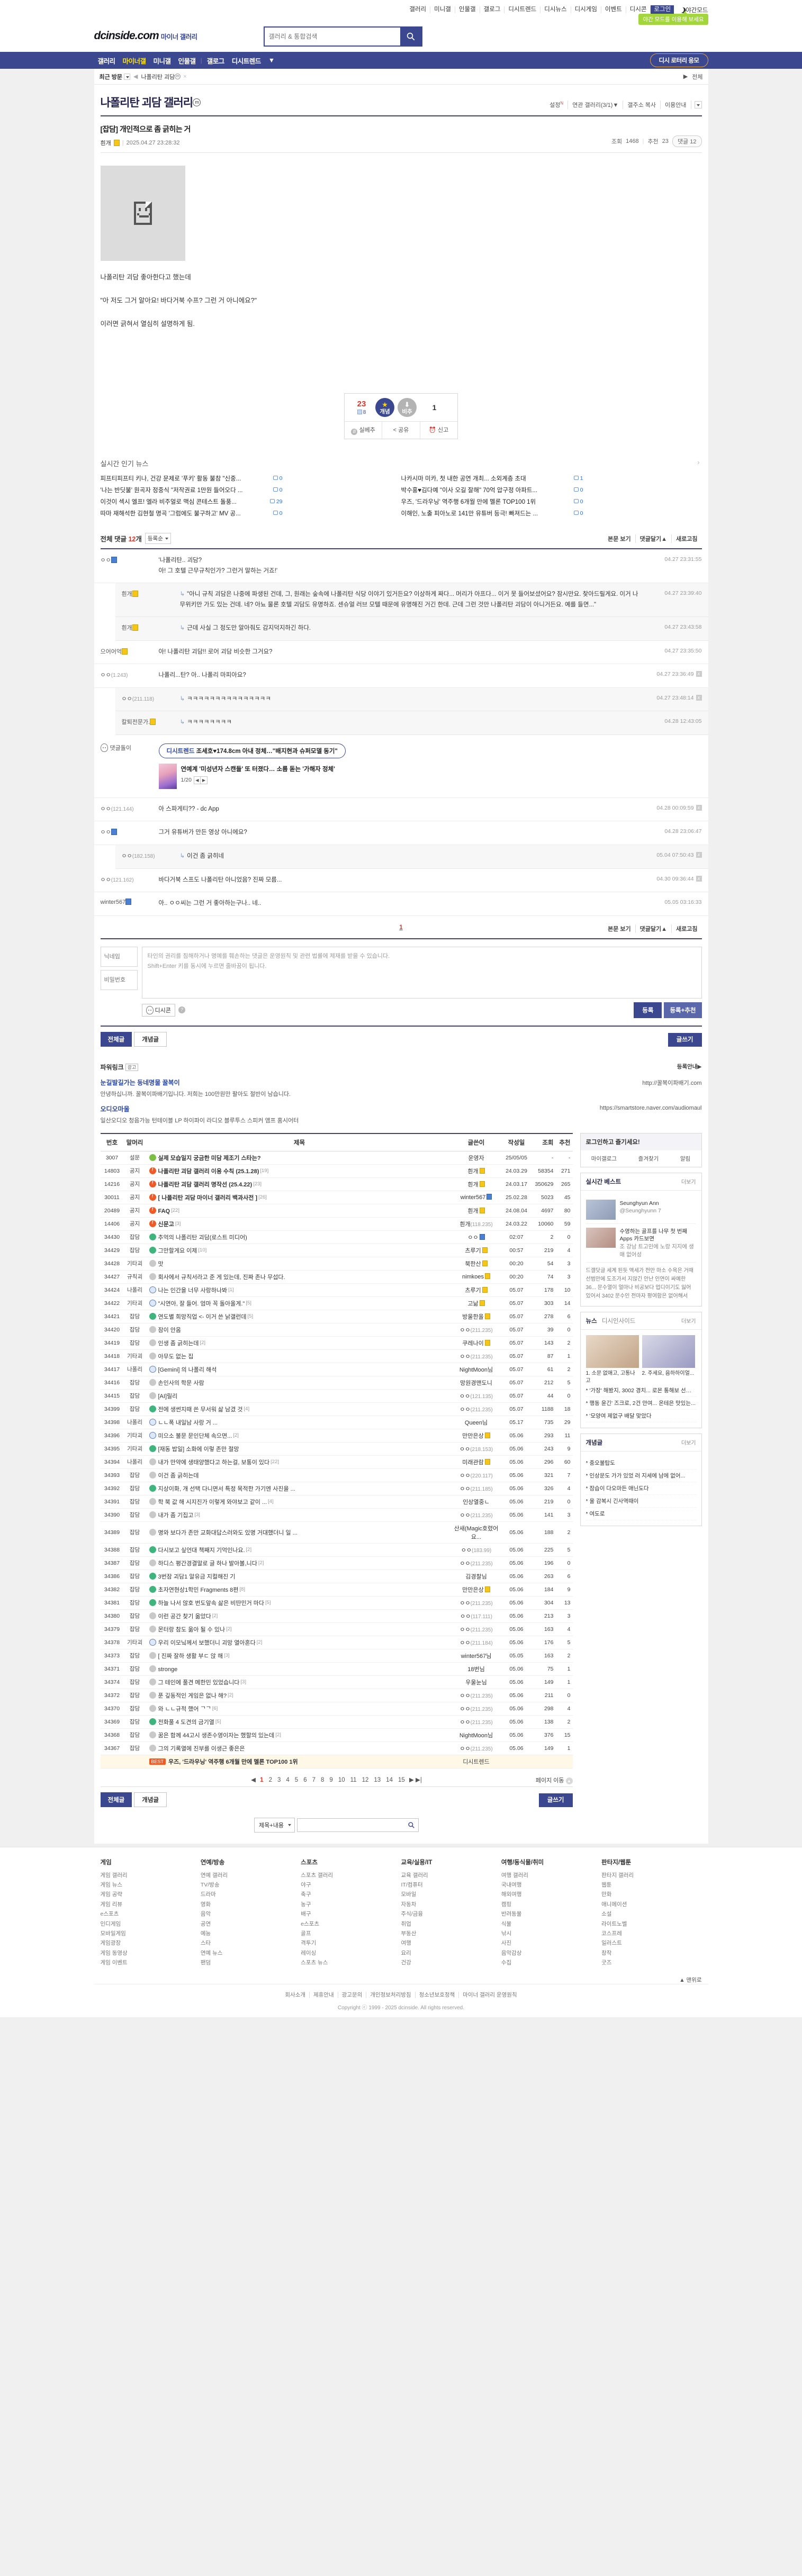  Describe the element at coordinates (205, 1904) in the screenshot. I see `footer-link: 영화` at that location.